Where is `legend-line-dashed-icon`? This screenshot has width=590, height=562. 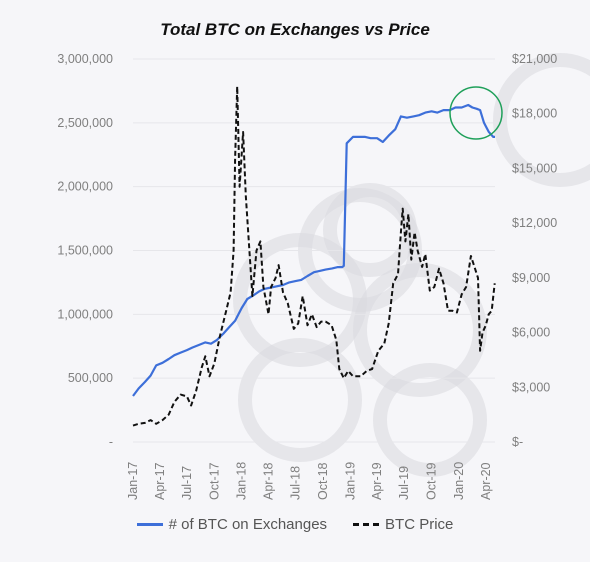
legend-line-dashed-icon is located at coordinates (366, 524).